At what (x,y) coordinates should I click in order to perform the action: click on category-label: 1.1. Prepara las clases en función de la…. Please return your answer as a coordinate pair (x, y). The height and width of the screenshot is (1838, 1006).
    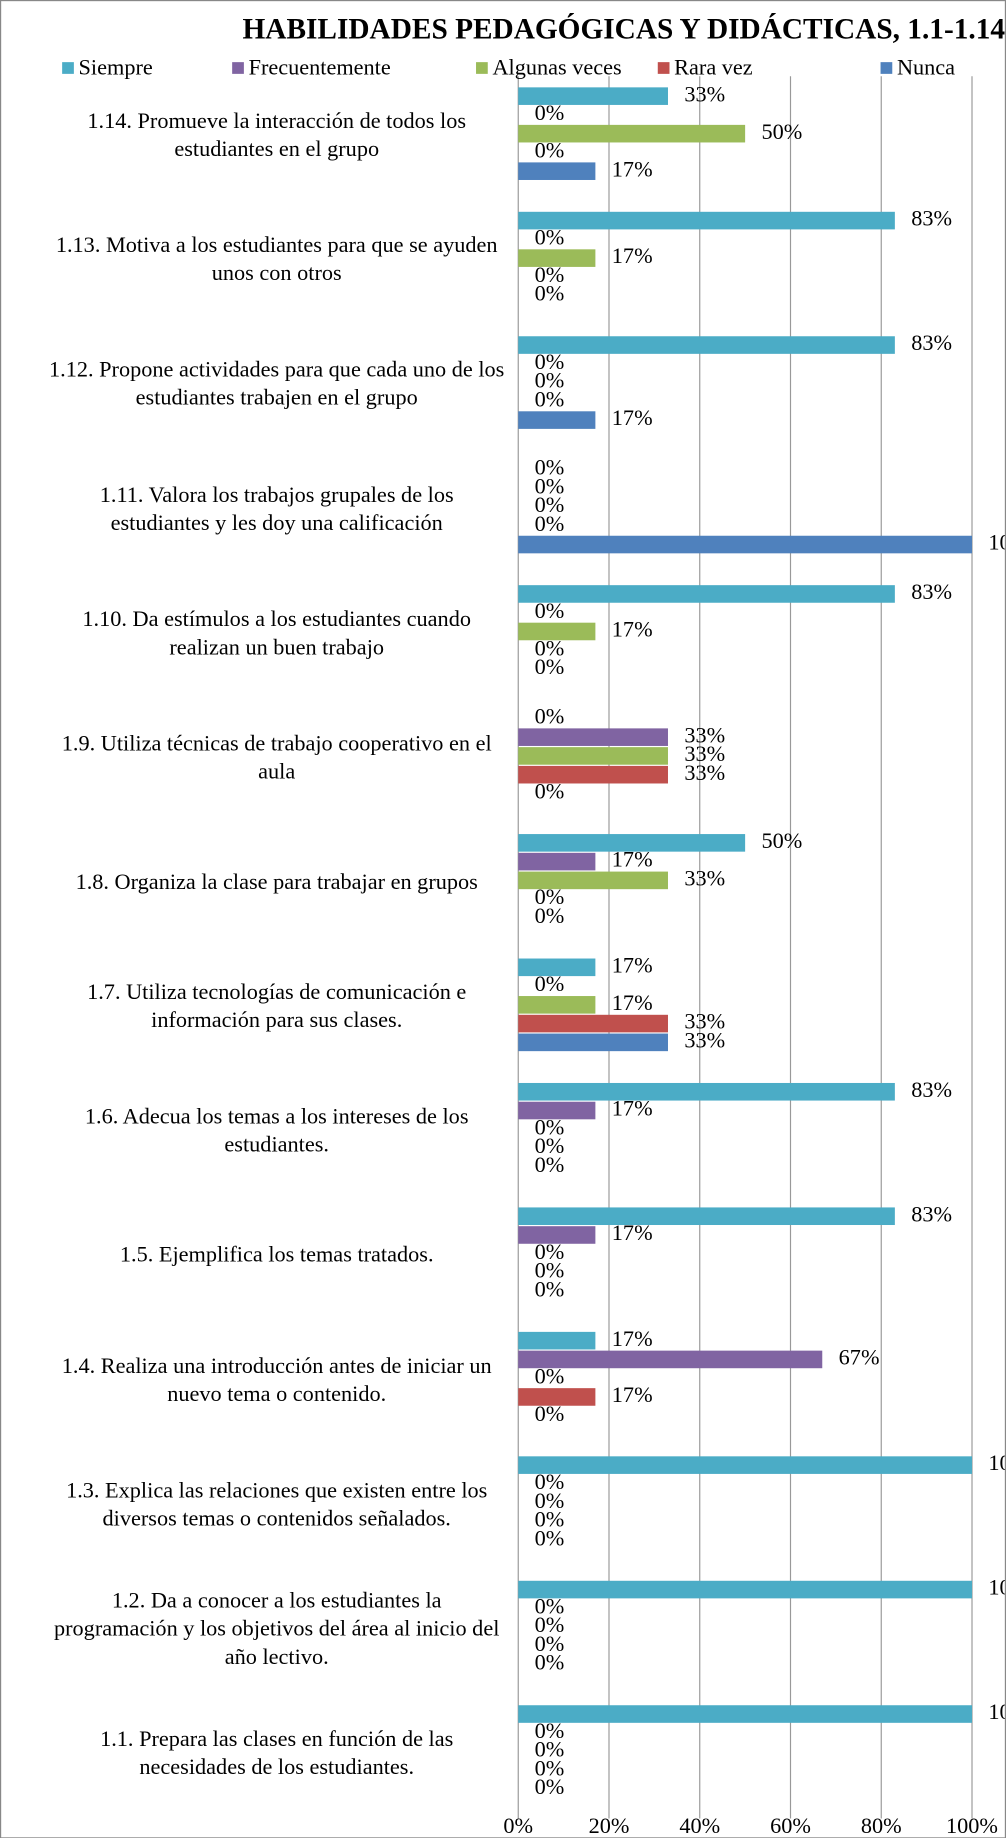
    Looking at the image, I should click on (277, 1753).